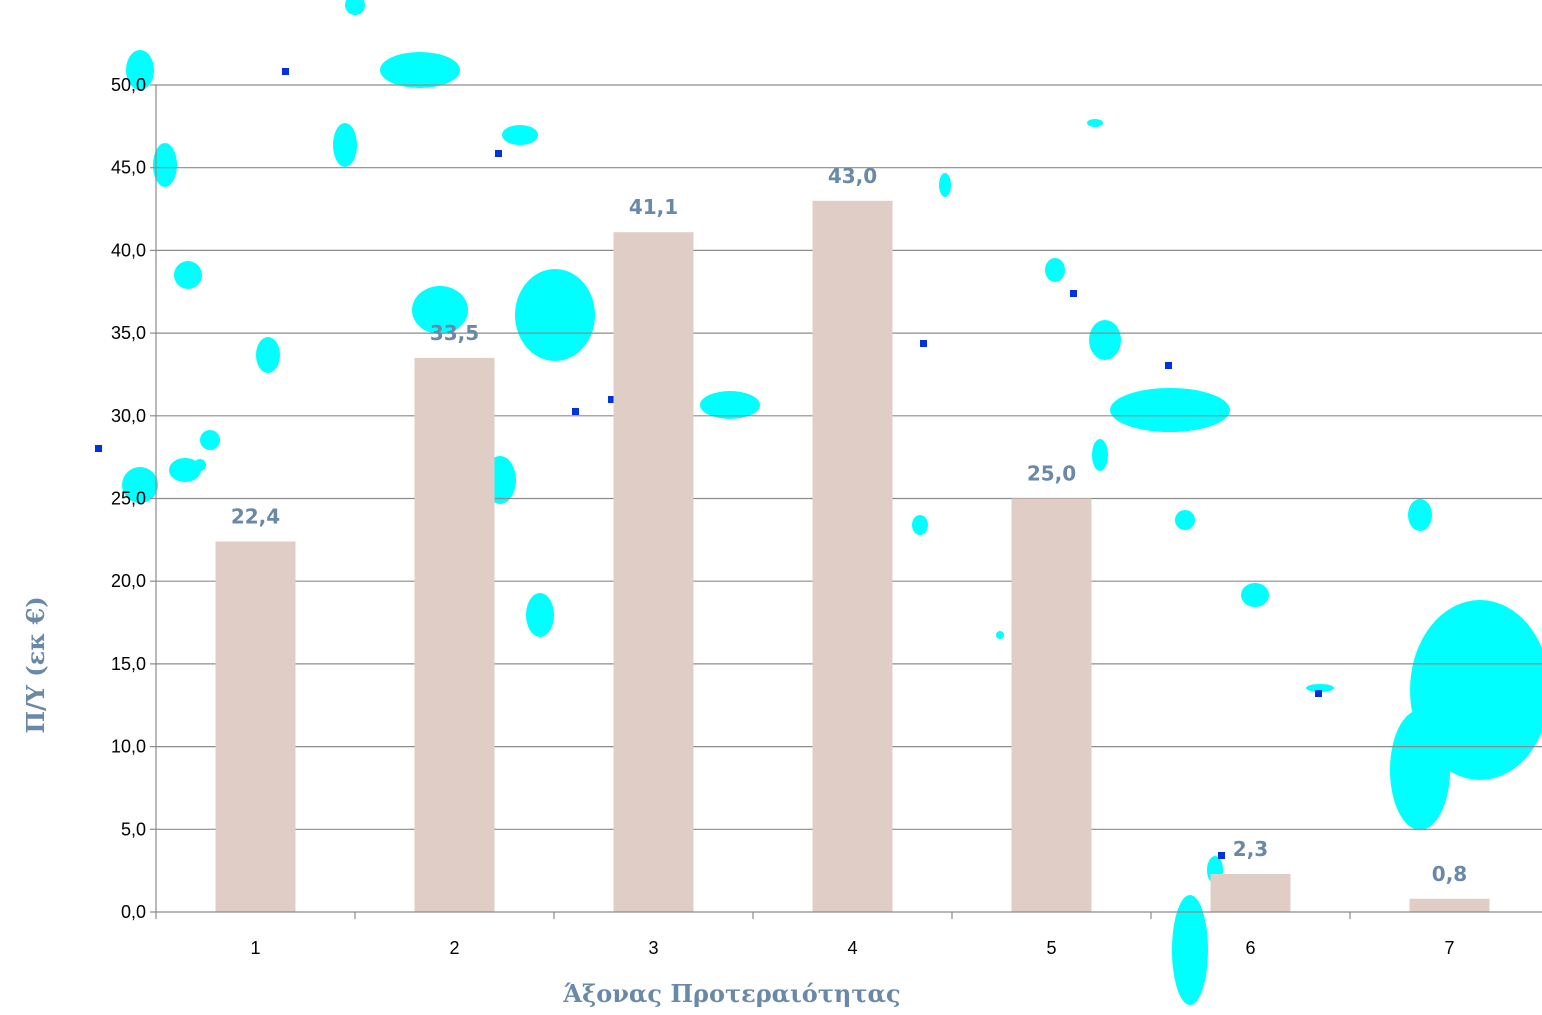 The height and width of the screenshot is (1015, 1542). What do you see at coordinates (1449, 874) in the screenshot?
I see `data-label: 0,8` at bounding box center [1449, 874].